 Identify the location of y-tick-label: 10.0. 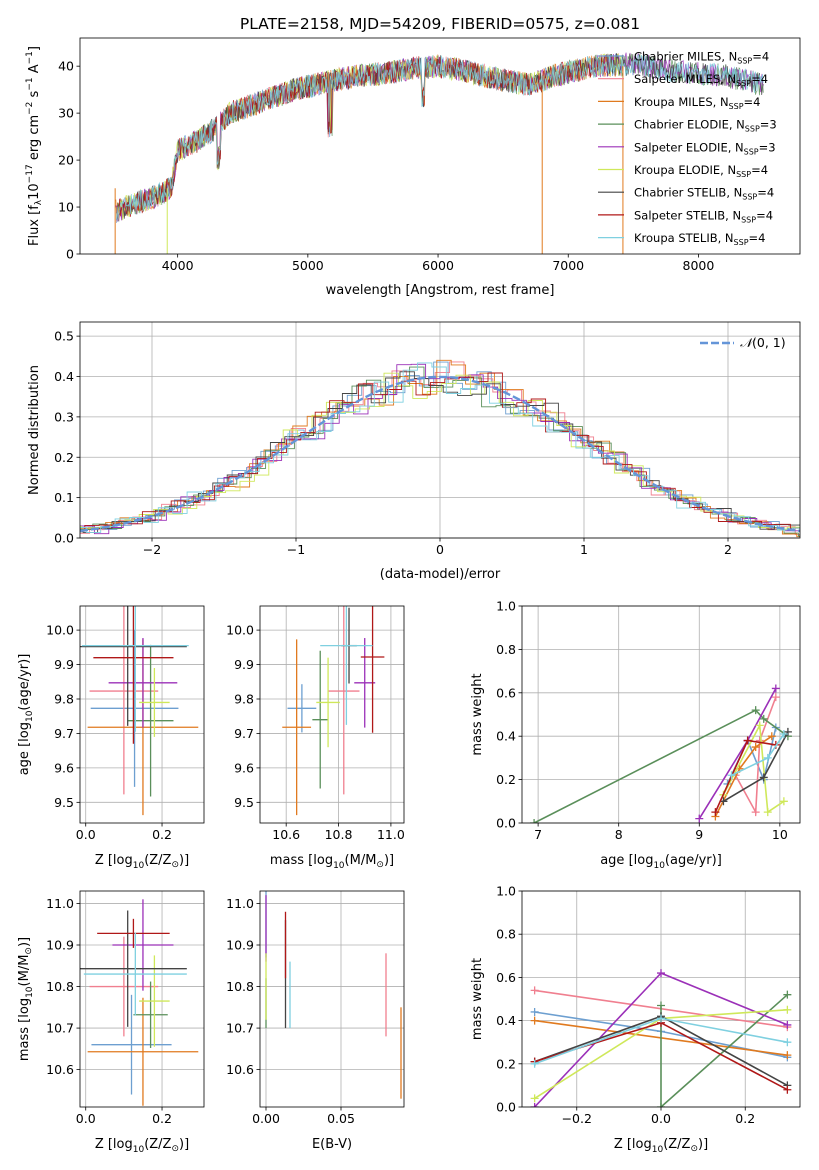
(240, 630).